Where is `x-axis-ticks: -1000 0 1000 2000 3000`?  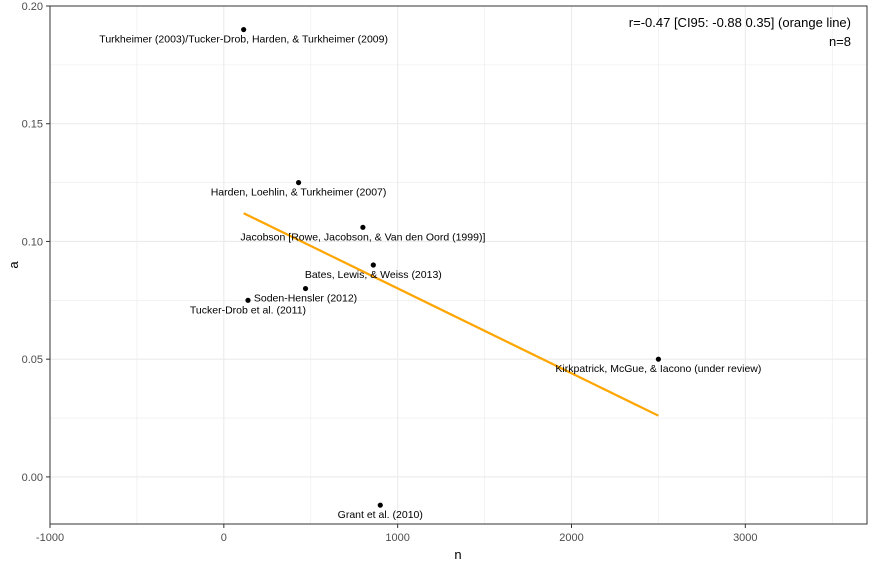 x-axis-ticks: -1000 0 1000 2000 3000 is located at coordinates (397, 534).